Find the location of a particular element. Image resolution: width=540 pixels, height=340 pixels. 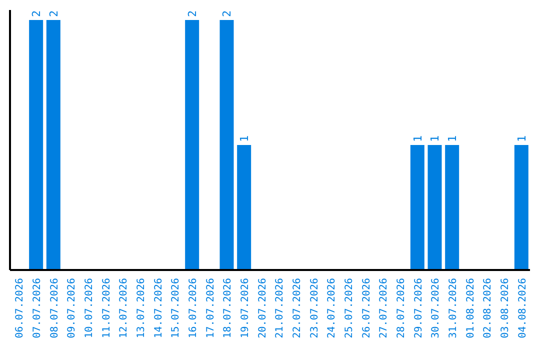

x-tick-label: 12.07.2026 is located at coordinates (124, 308).